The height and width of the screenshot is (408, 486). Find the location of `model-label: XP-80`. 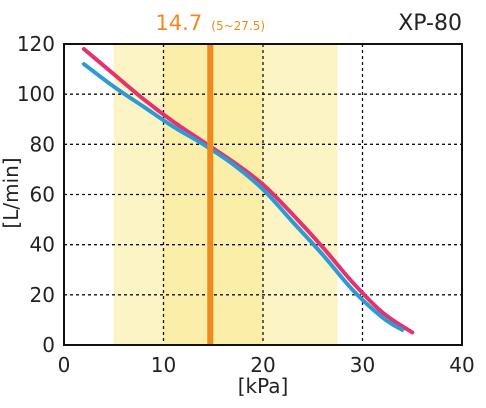

model-label: XP-80 is located at coordinates (430, 23).